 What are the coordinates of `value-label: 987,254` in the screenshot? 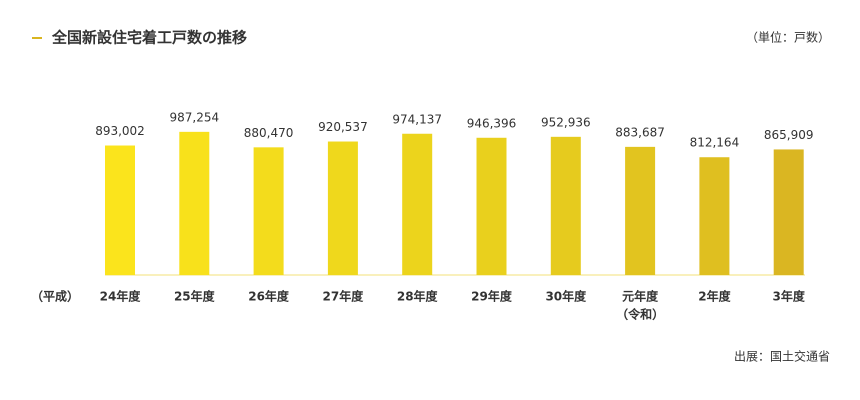 It's located at (194, 117).